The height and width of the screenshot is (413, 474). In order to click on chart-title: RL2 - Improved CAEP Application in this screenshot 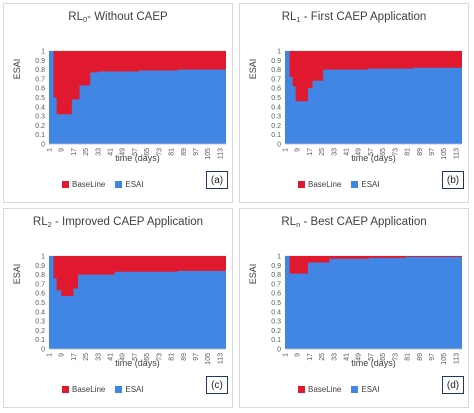, I will do `click(118, 222)`.